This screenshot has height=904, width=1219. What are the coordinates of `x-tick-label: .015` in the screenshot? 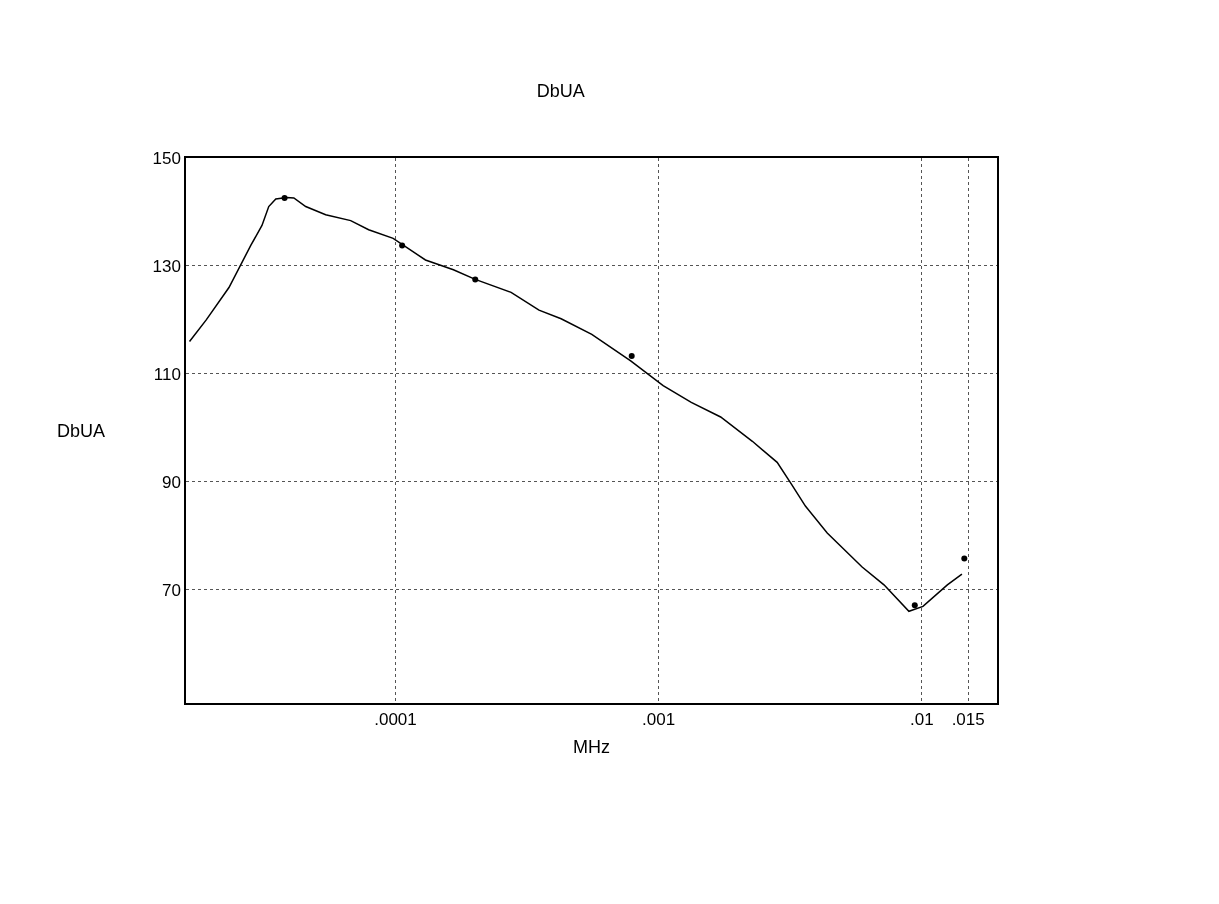 It's located at (968, 720).